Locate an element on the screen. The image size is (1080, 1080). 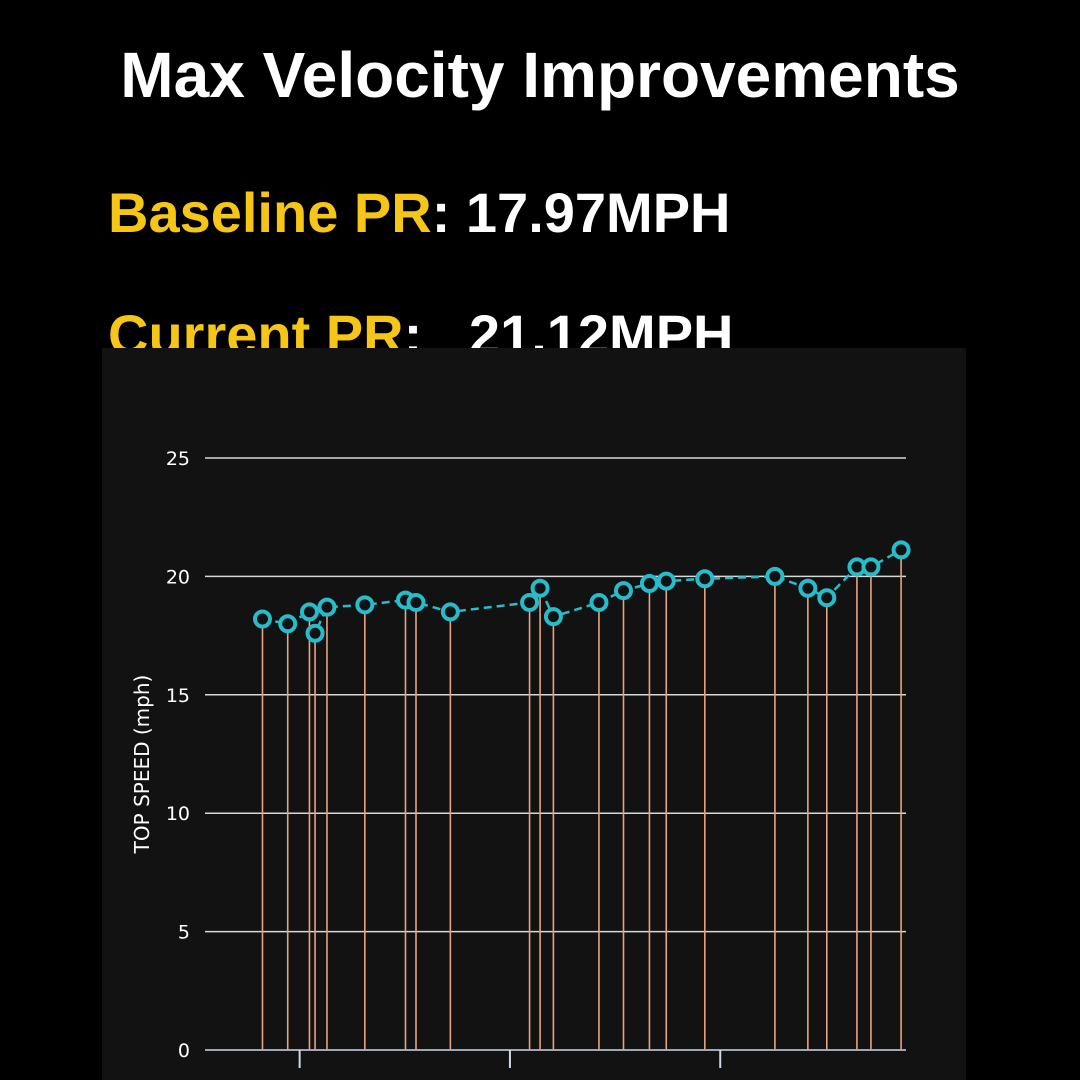
y-tick-label: 20 is located at coordinates (178, 577).